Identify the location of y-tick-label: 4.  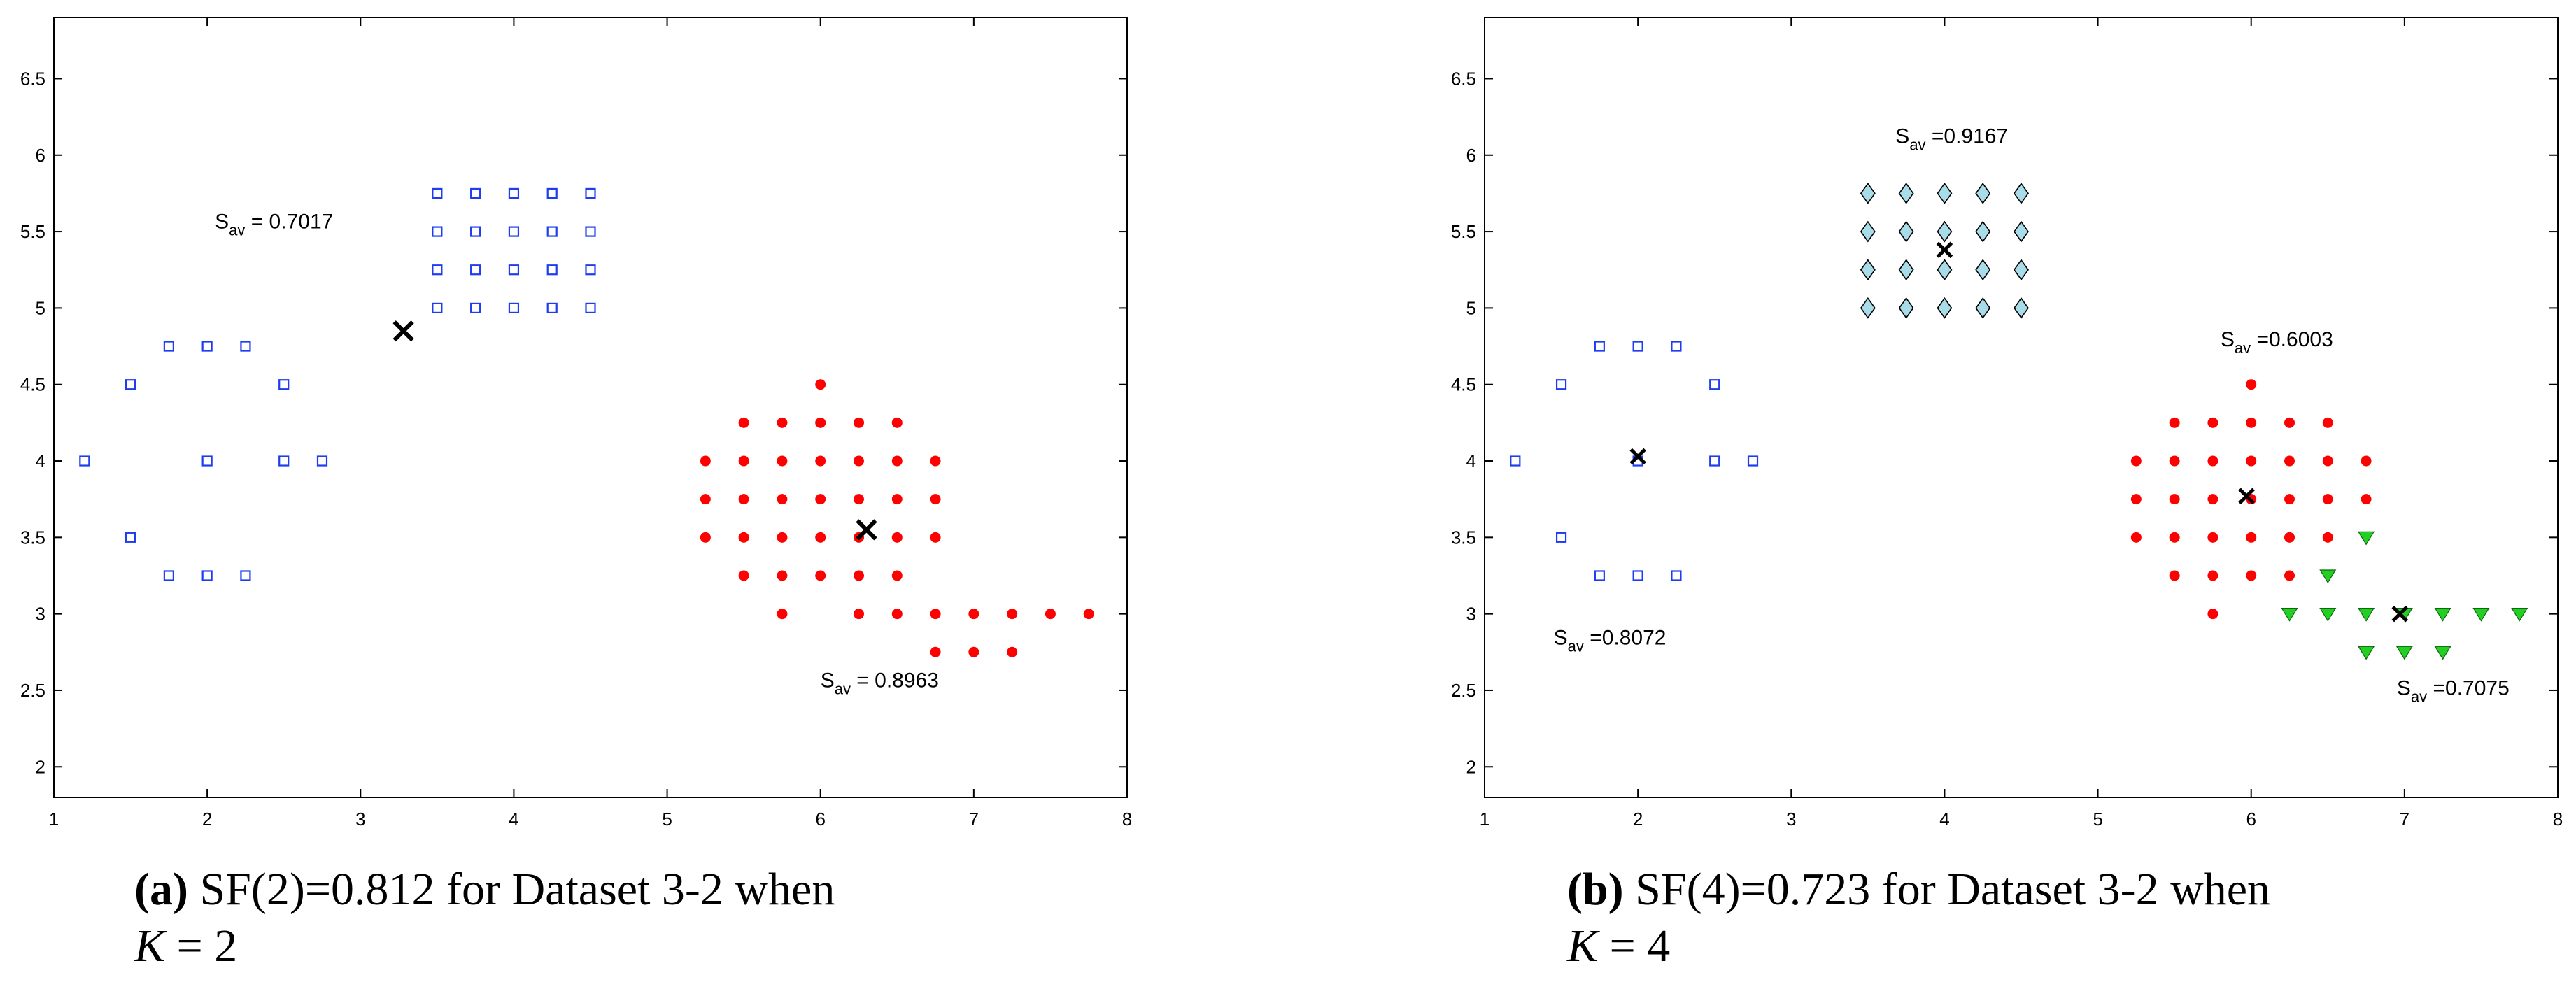
(40, 460).